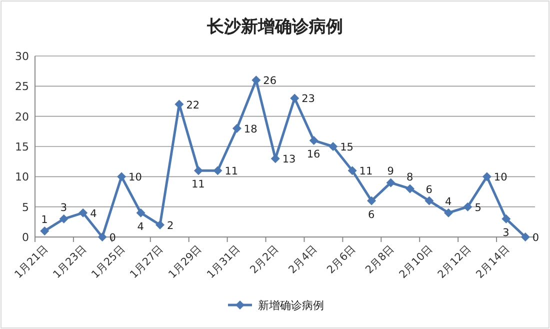  I want to click on legend-label: 新增确诊病例, so click(291, 305).